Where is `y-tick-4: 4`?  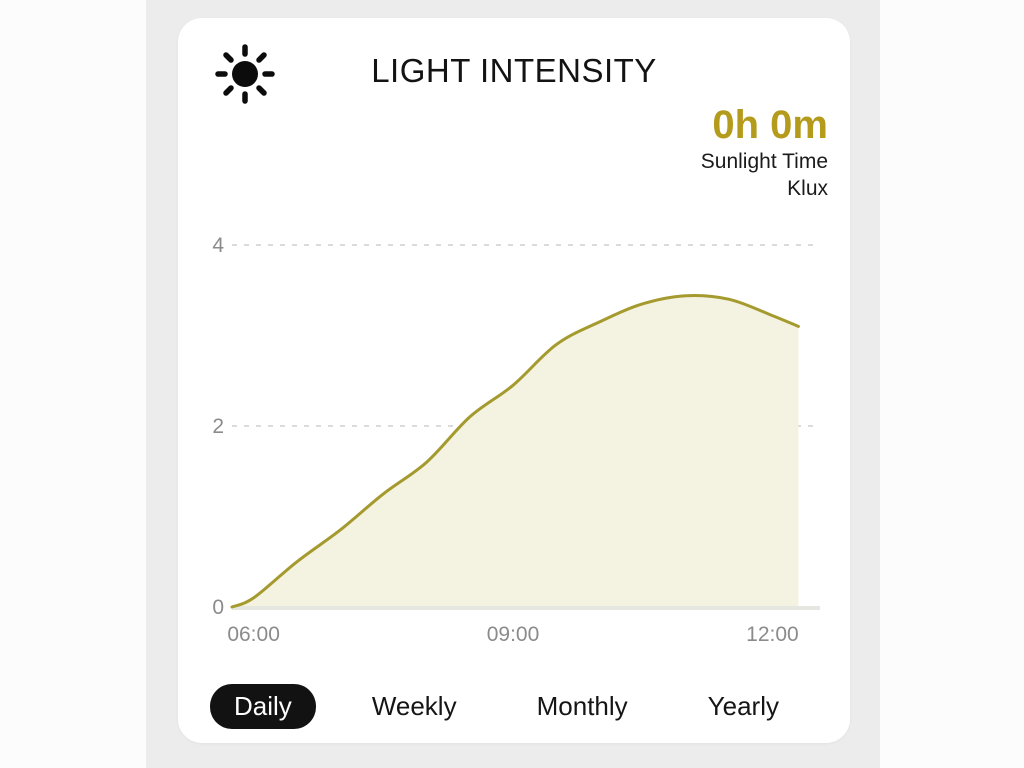
y-tick-4: 4 is located at coordinates (218, 245).